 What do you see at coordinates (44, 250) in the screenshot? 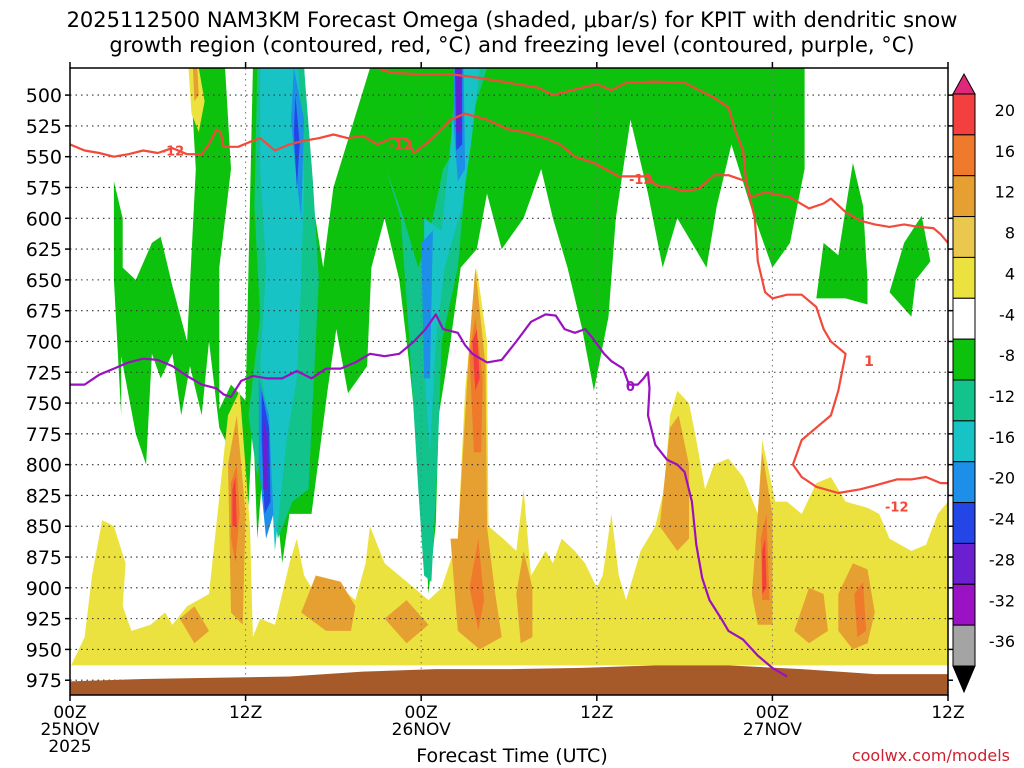
I see `y-tick-label: 625` at bounding box center [44, 250].